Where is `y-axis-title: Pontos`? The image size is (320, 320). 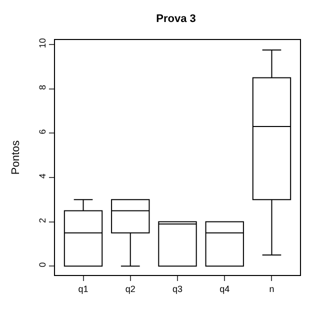
y-axis-title: Pontos is located at coordinates (16, 157).